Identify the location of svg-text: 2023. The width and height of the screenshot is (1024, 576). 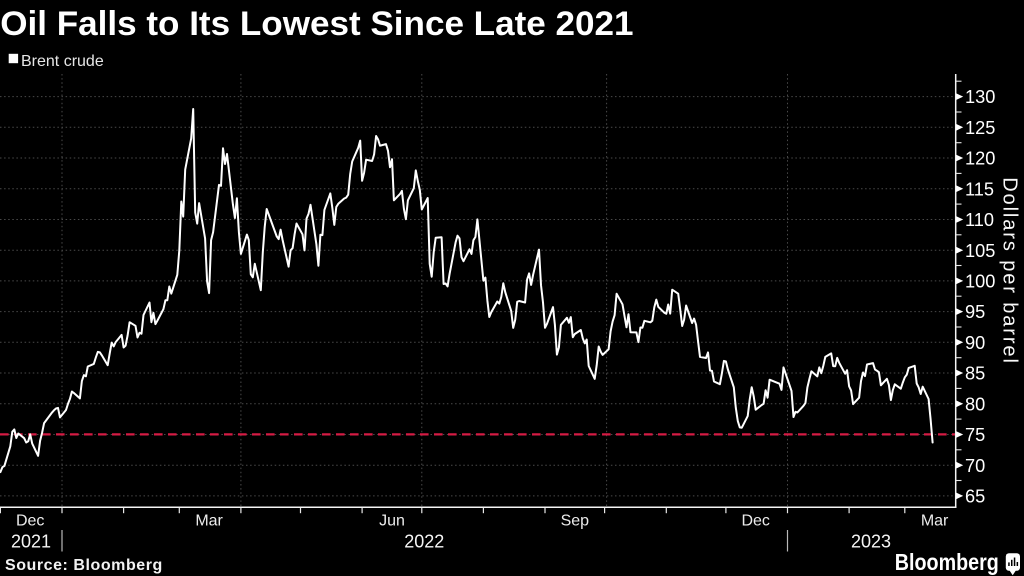
(871, 541).